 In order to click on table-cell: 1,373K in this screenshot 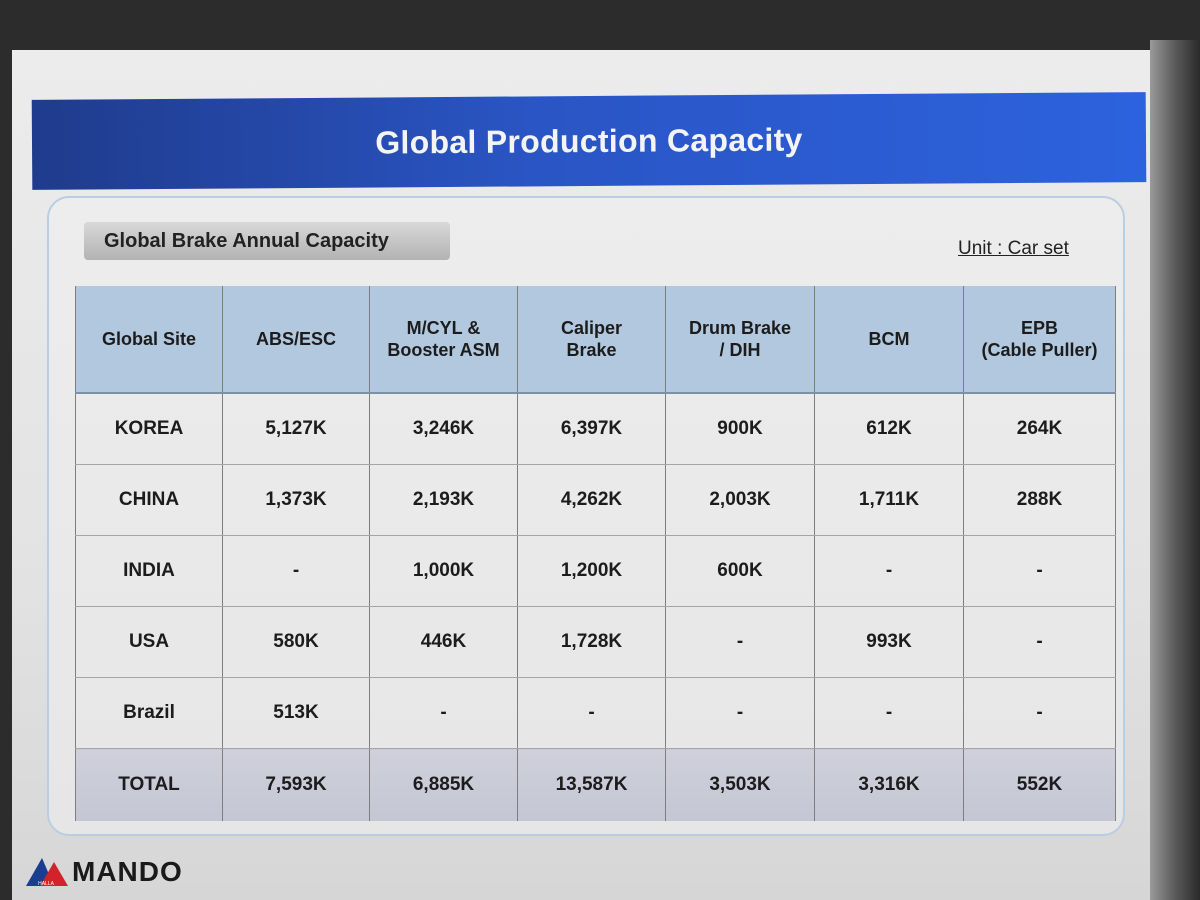, I will do `click(296, 500)`.